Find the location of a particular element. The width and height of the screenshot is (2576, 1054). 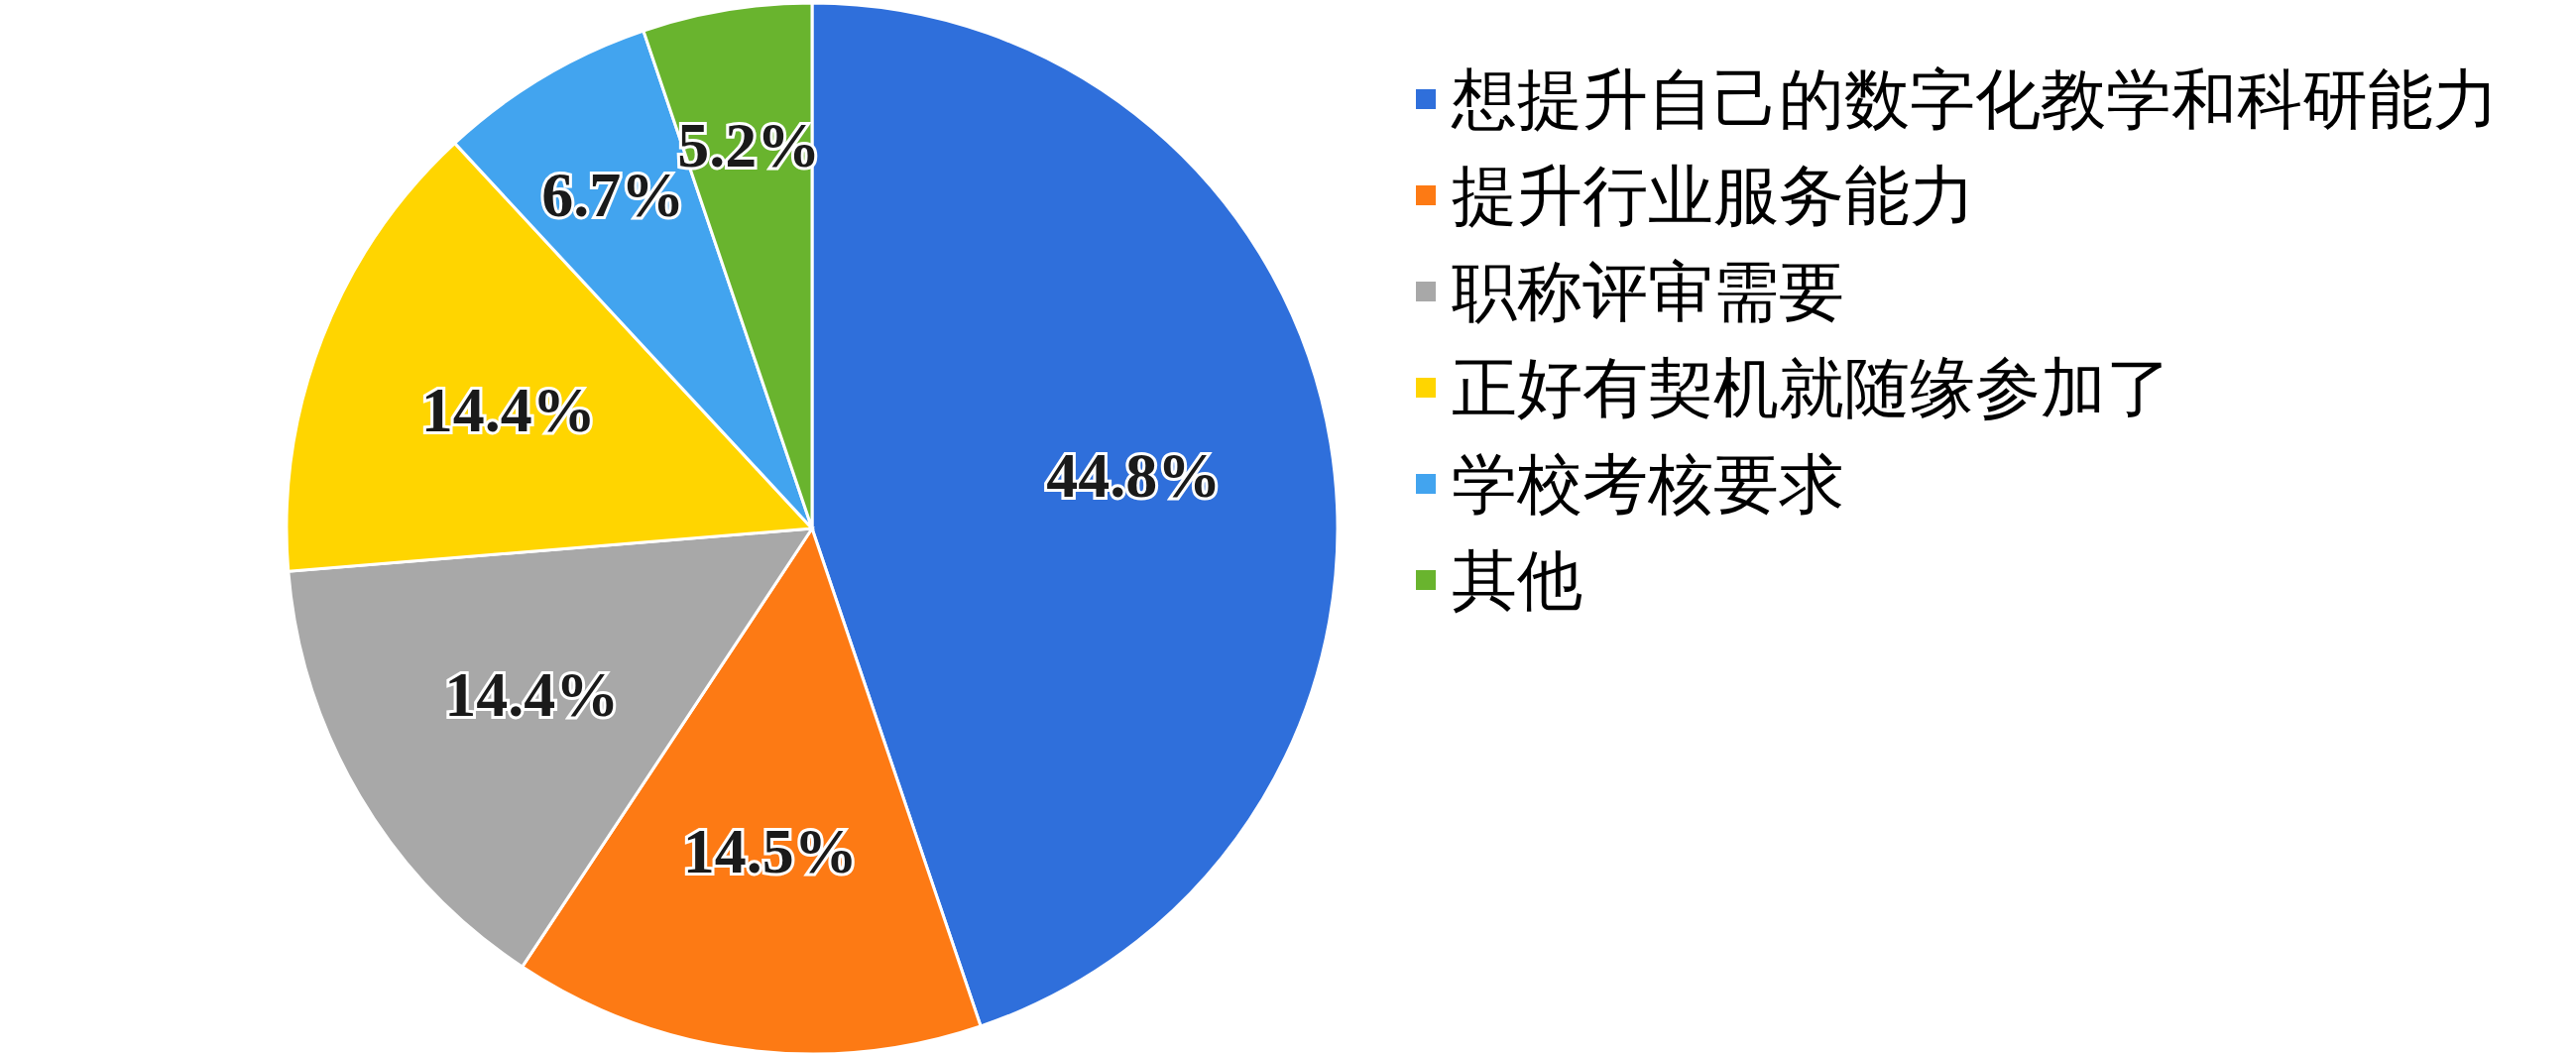

legend-label: 正好有契机就随缘参加了 is located at coordinates (1812, 387).